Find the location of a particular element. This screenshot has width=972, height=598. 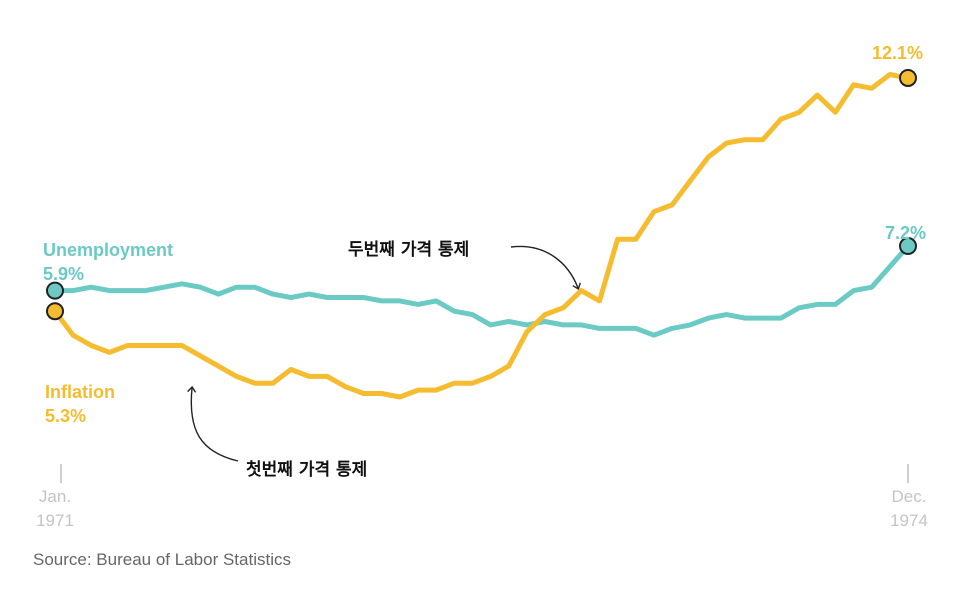

unemployment-start-point is located at coordinates (55, 290).